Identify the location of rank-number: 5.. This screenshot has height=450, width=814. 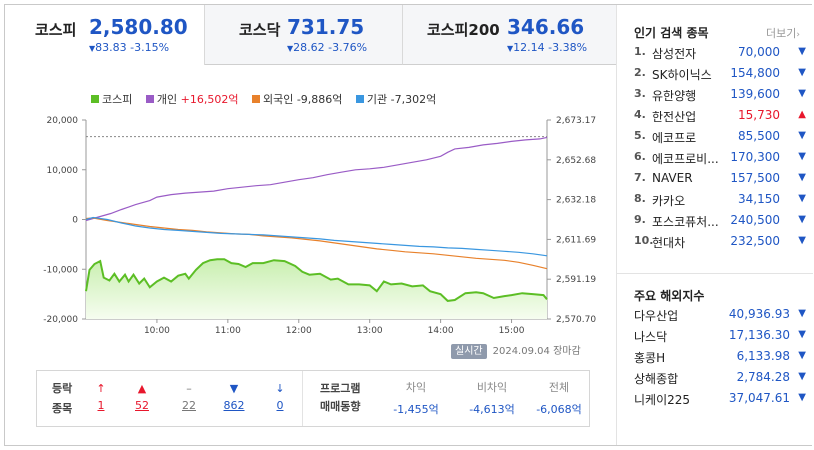
(640, 135).